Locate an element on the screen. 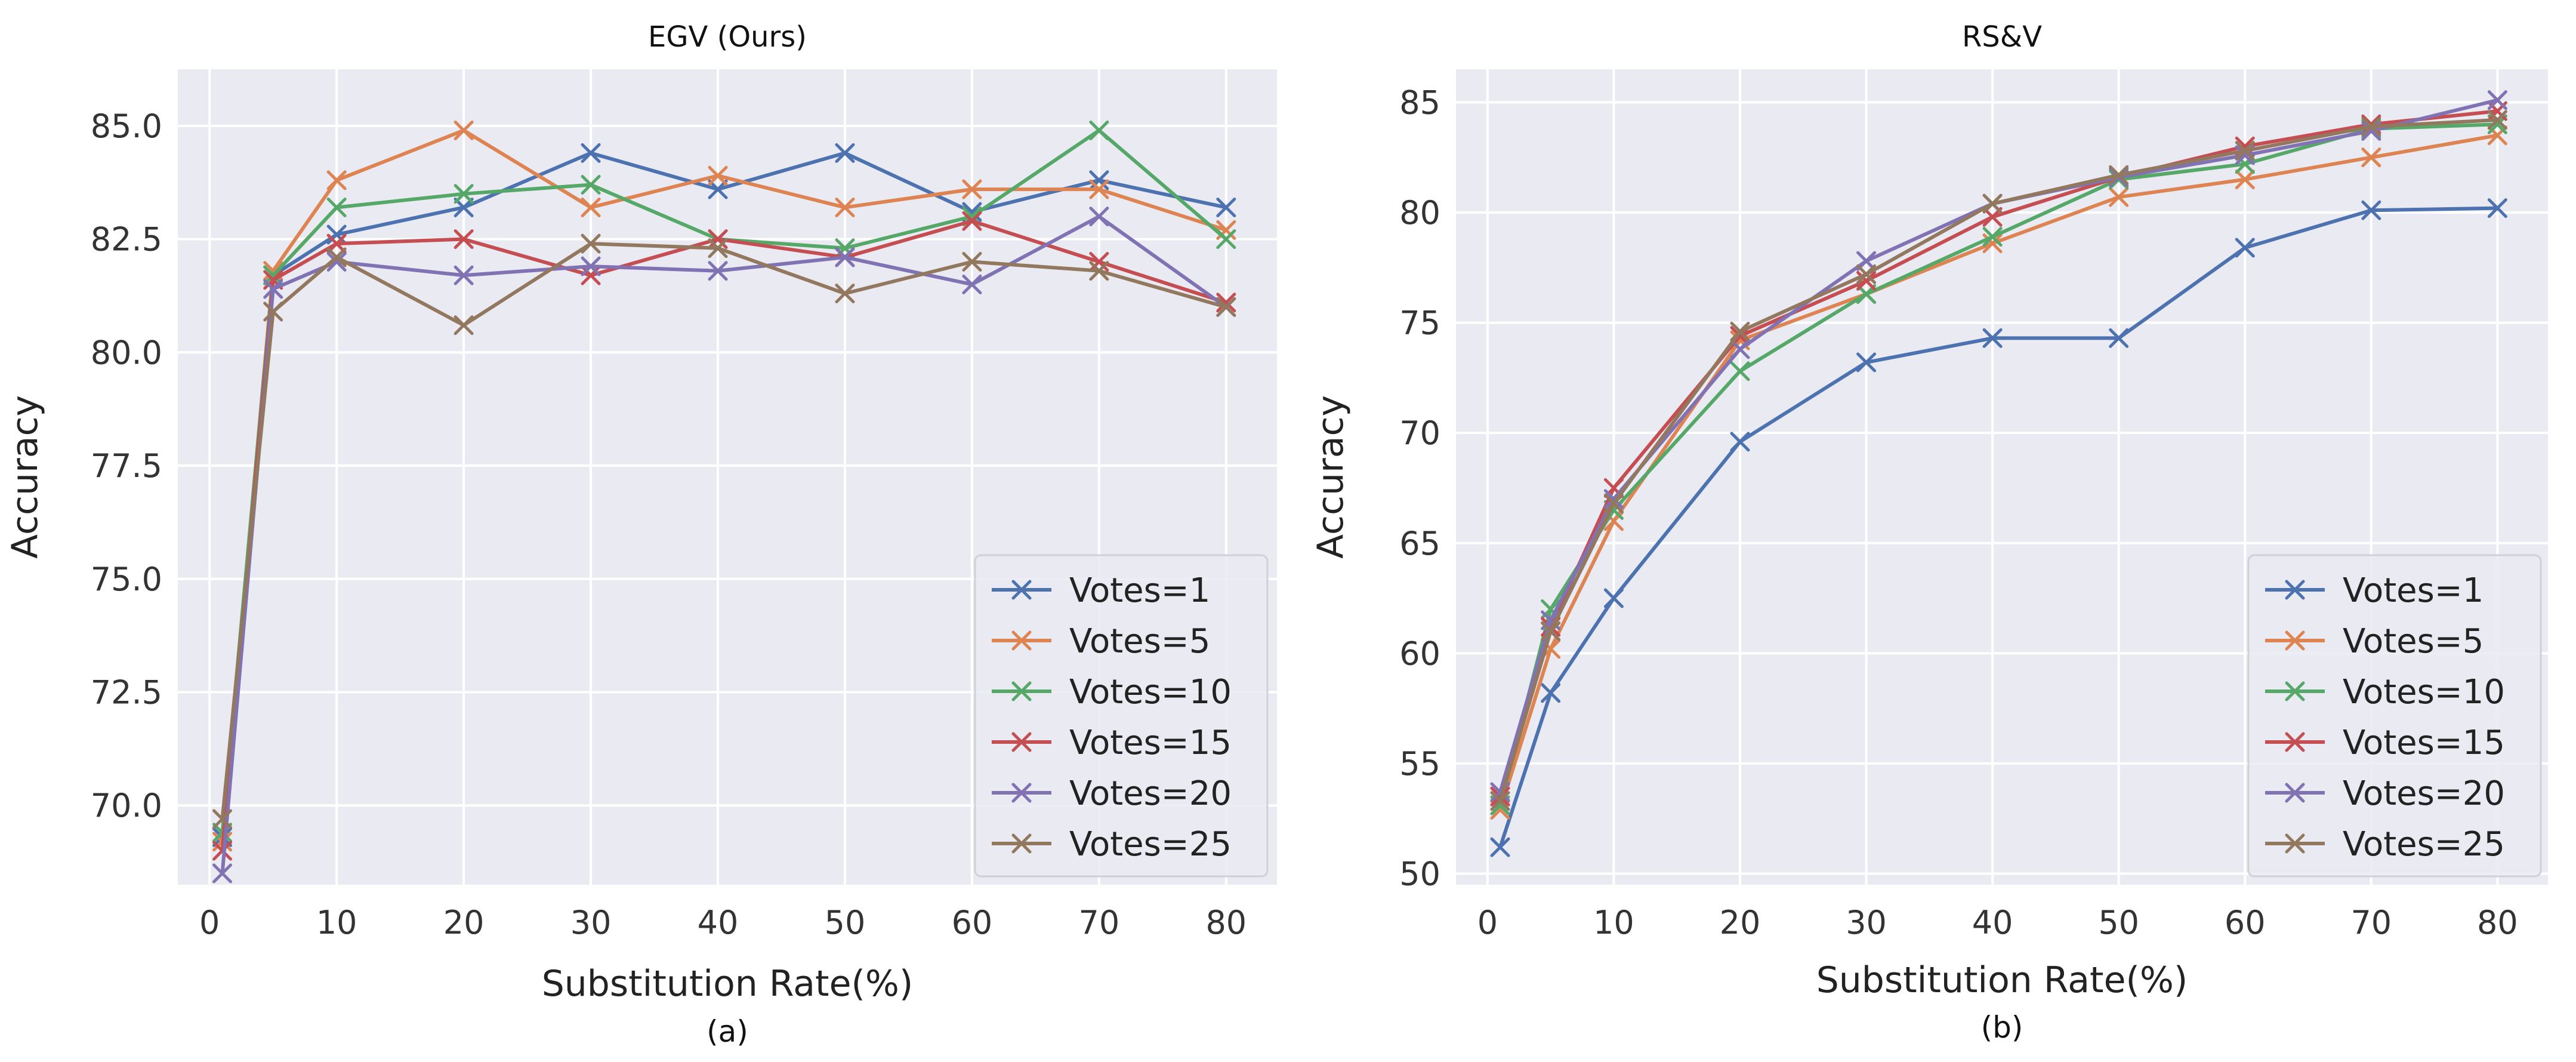 This screenshot has width=2576, height=1062. x-tick-label: 0 is located at coordinates (209, 922).